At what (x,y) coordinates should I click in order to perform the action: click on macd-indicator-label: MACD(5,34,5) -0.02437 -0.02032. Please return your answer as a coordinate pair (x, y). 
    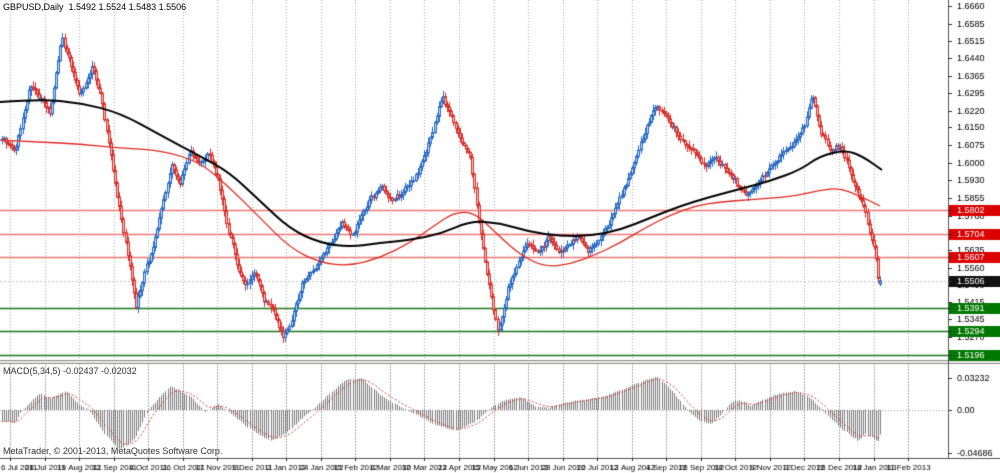
    Looking at the image, I should click on (70, 371).